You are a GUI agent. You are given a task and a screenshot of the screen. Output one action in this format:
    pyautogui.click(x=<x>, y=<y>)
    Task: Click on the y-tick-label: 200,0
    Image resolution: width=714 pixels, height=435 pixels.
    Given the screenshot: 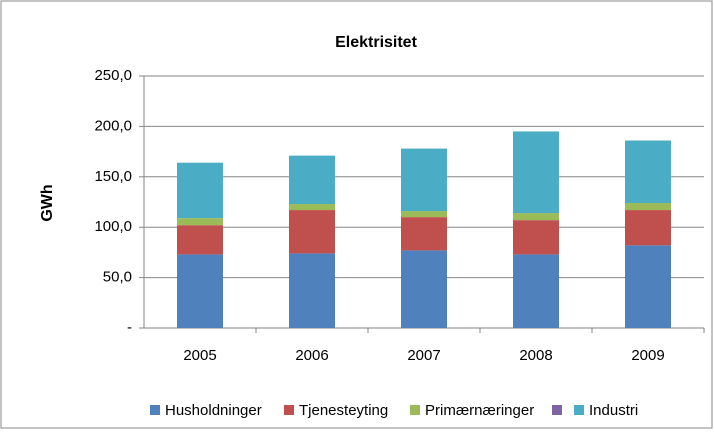 What is the action you would take?
    pyautogui.click(x=113, y=125)
    